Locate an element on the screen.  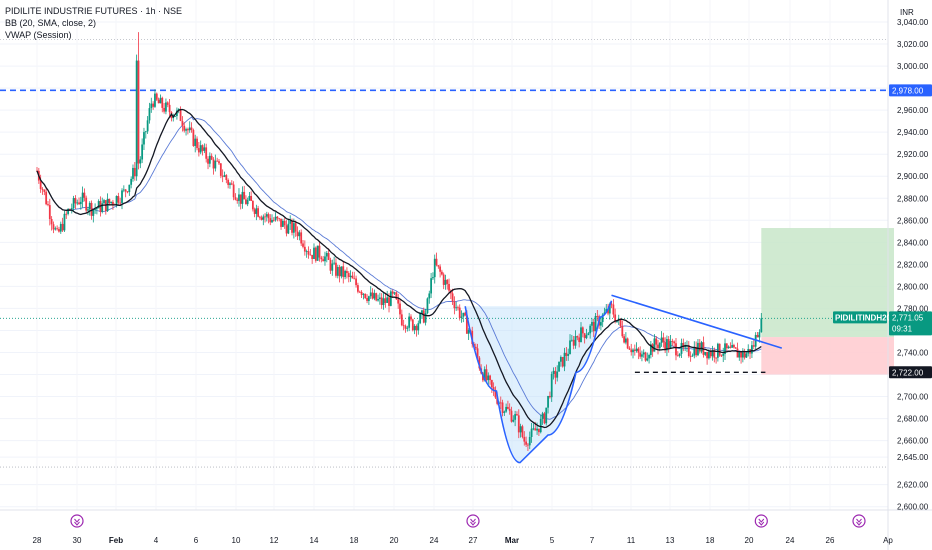
indicator-bb-label: BB (20, SMA, close, 2) is located at coordinates (51, 23).